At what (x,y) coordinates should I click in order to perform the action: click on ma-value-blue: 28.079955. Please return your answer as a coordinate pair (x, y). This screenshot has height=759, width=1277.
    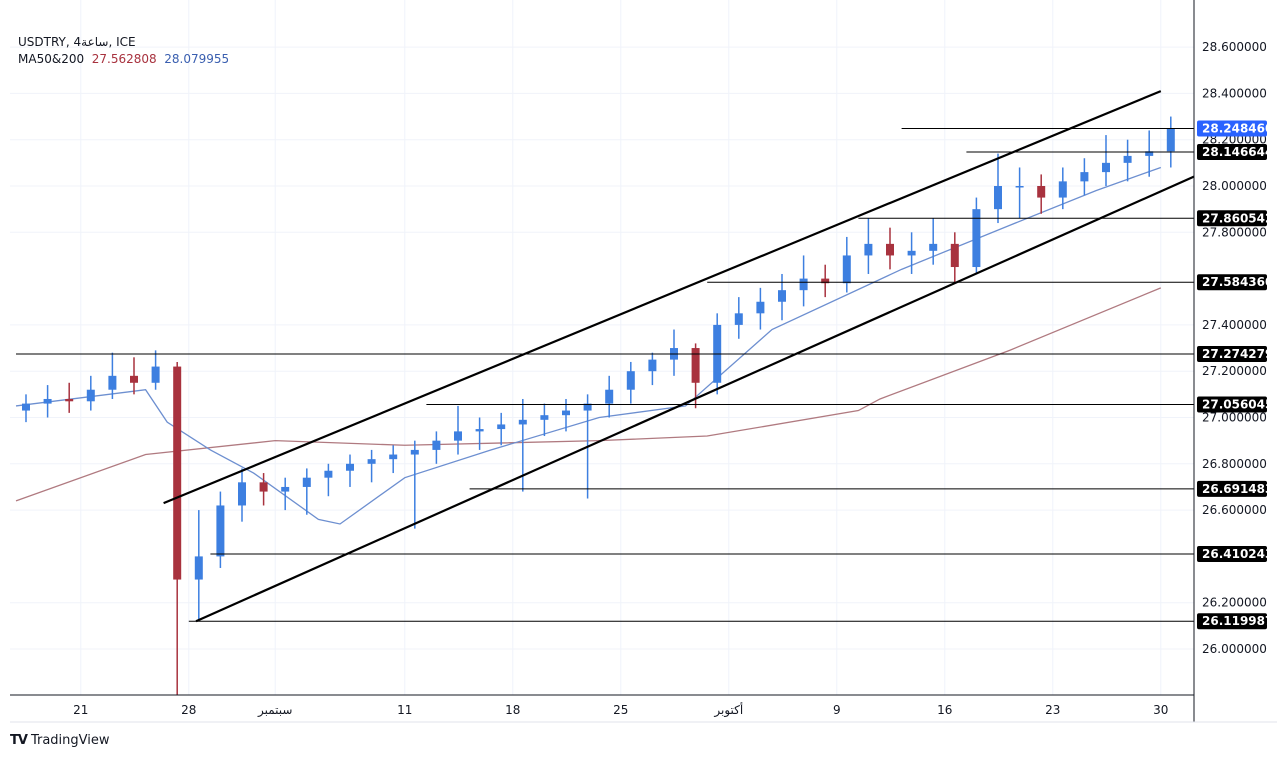
    Looking at the image, I should click on (197, 59).